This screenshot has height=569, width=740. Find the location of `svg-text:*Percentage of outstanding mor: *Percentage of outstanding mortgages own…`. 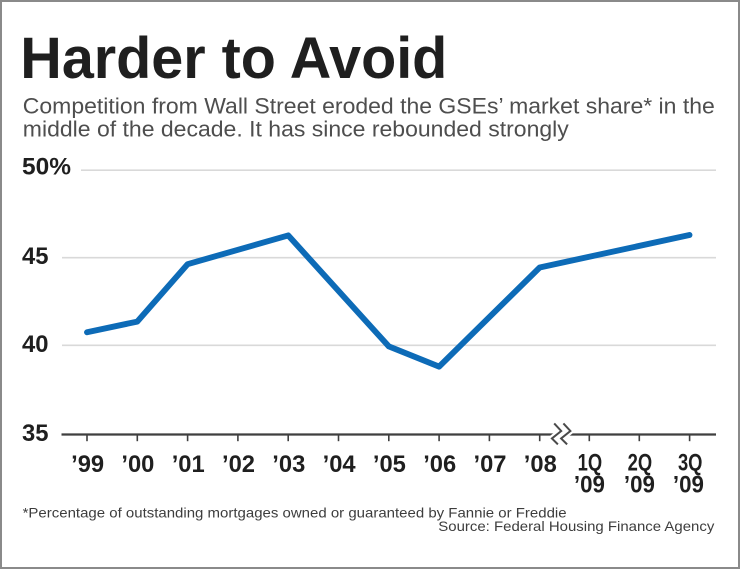

svg-text:*Percentage of outstanding mor: *Percentage of outstanding mortgages own… is located at coordinates (295, 513).